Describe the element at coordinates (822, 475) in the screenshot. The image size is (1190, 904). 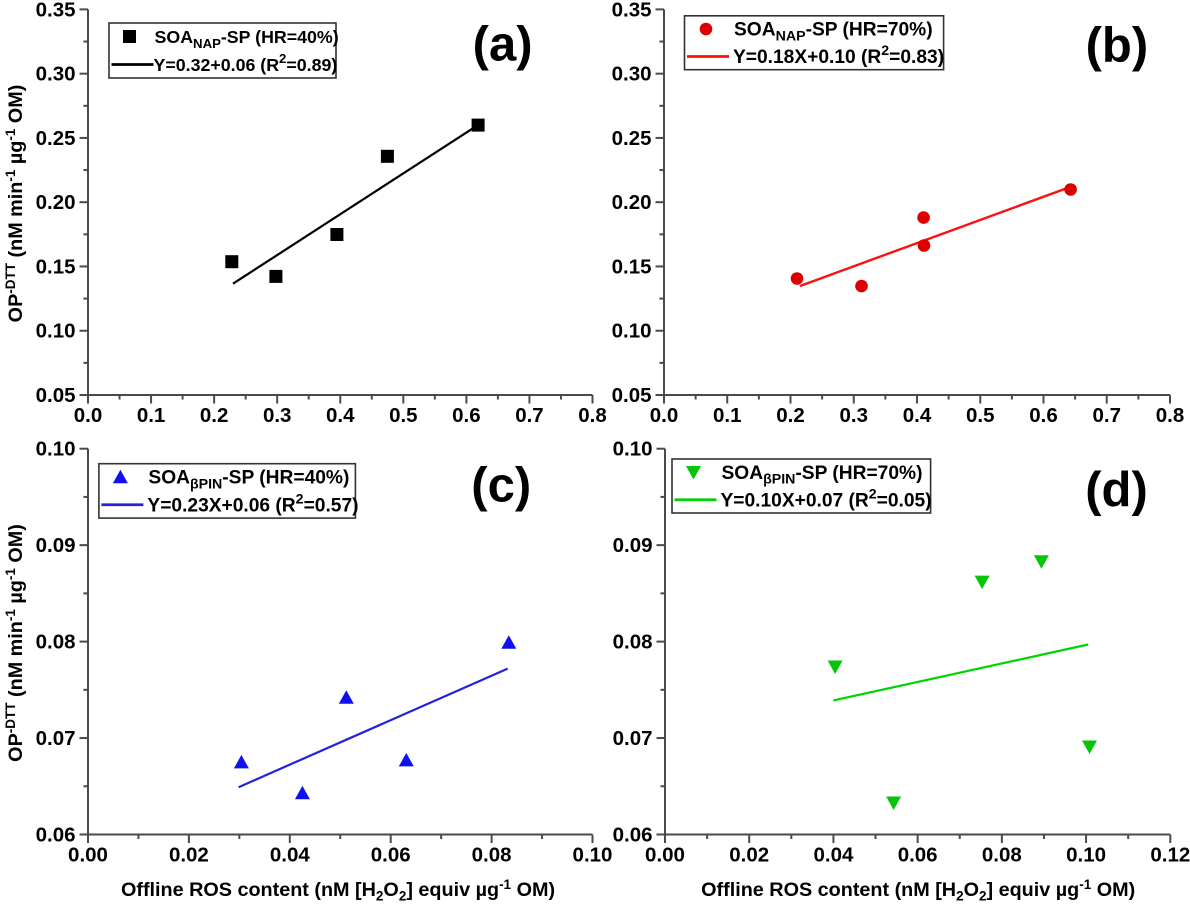
I see `svg-text: SOAβPIN-SP (HR=70%)` at that location.